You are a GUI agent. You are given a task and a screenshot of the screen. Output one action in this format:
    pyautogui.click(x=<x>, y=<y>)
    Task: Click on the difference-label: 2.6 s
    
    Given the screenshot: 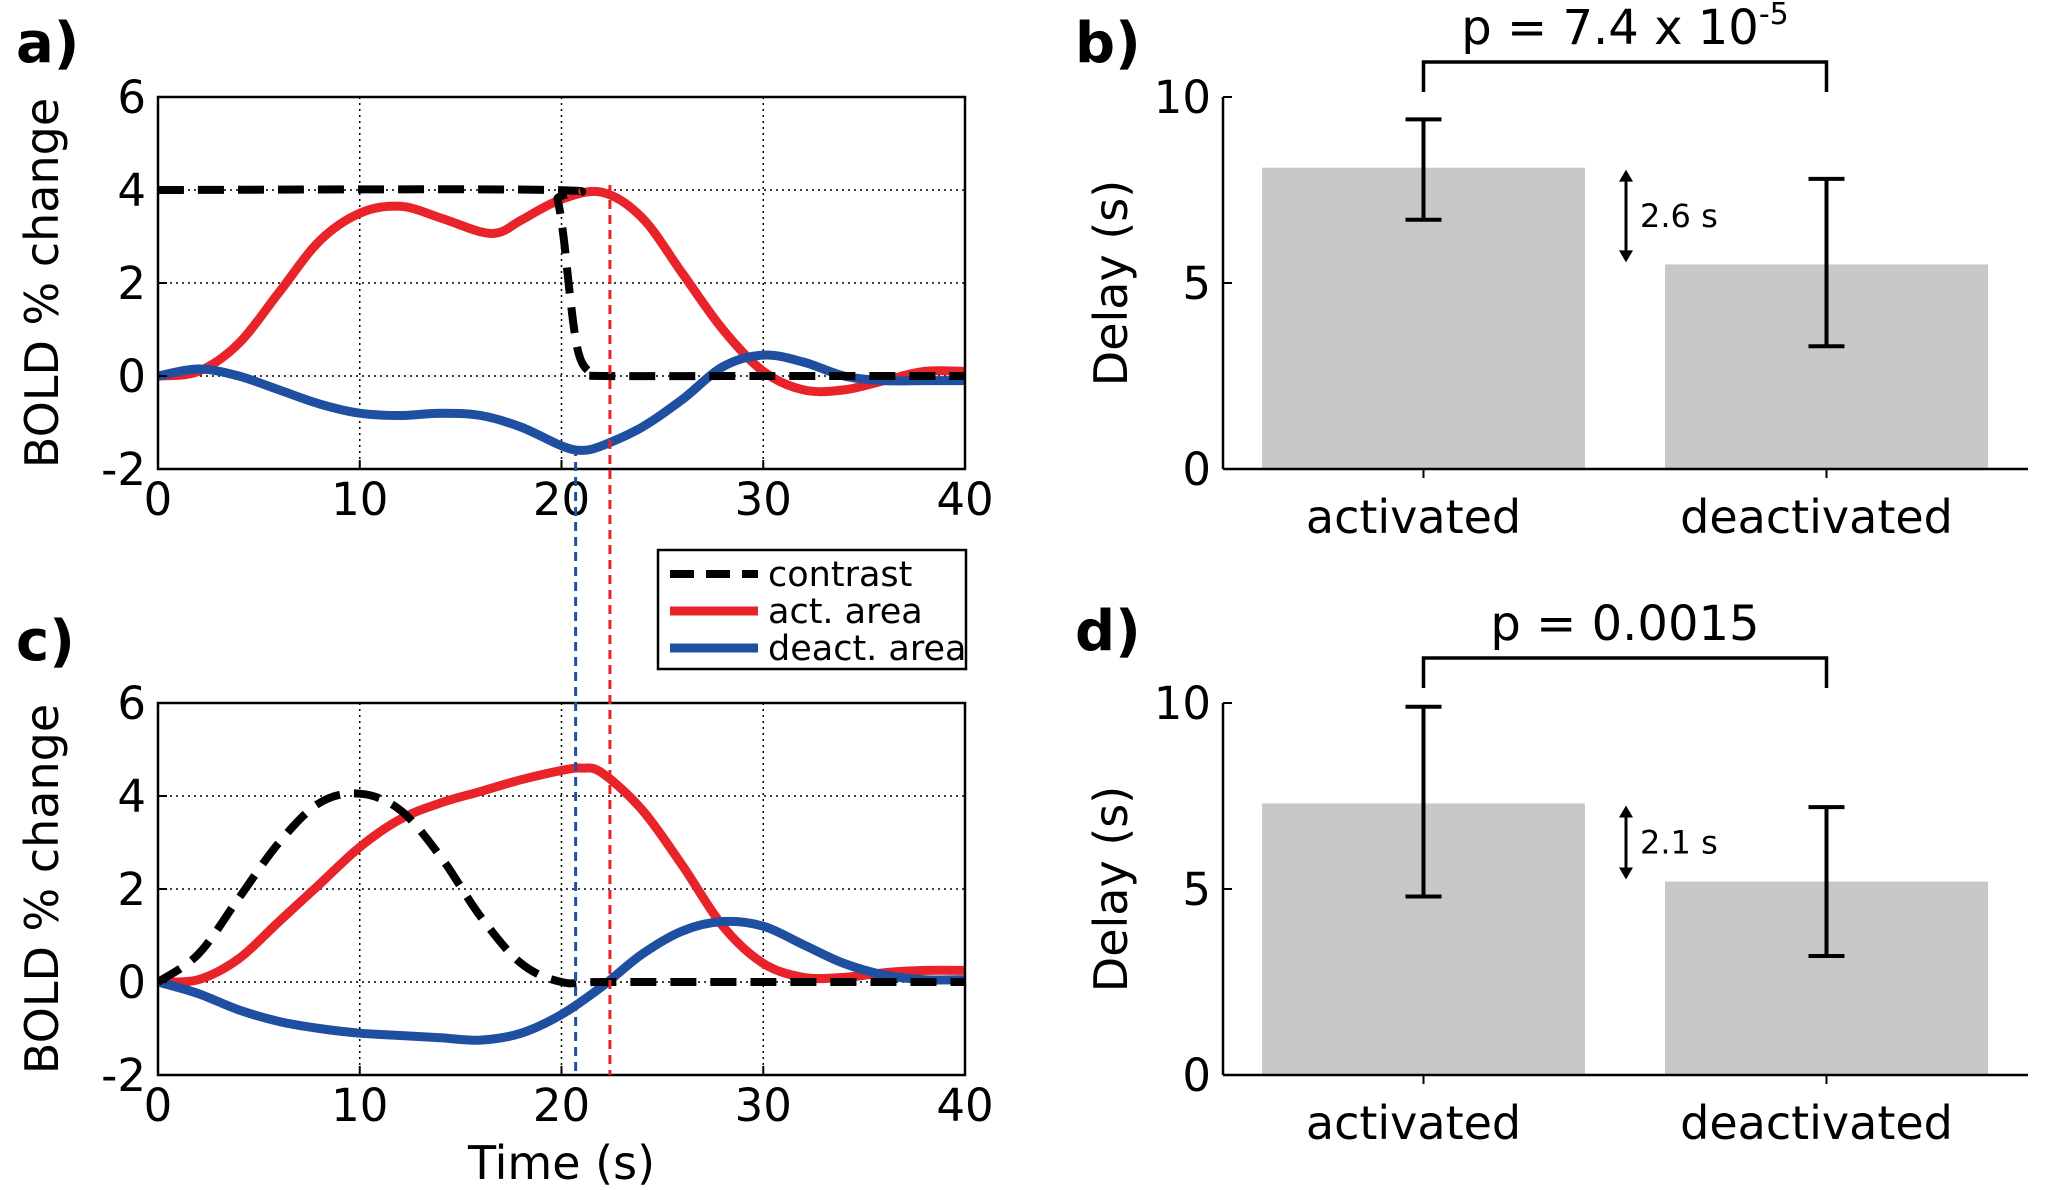 What is the action you would take?
    pyautogui.click(x=1679, y=216)
    